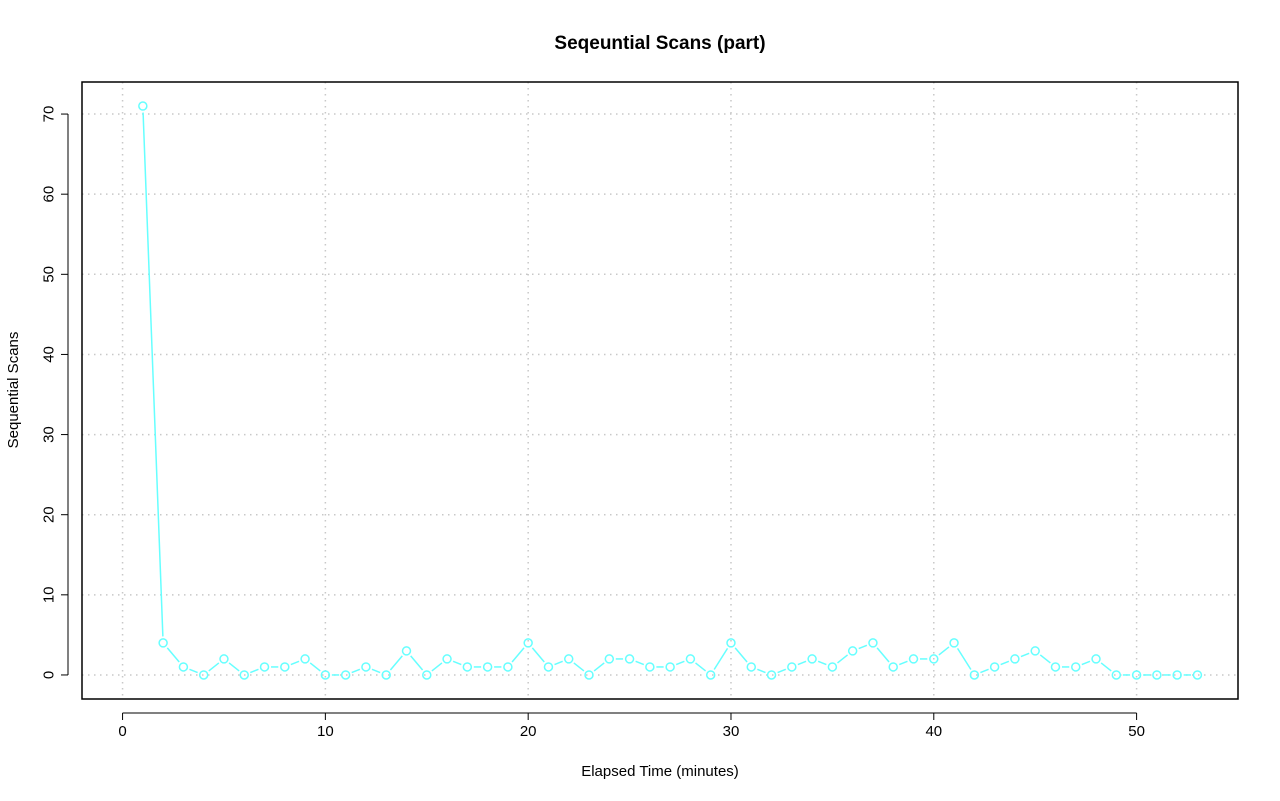 The image size is (1280, 801). Describe the element at coordinates (49, 594) in the screenshot. I see `y-tick-label: 10` at that location.